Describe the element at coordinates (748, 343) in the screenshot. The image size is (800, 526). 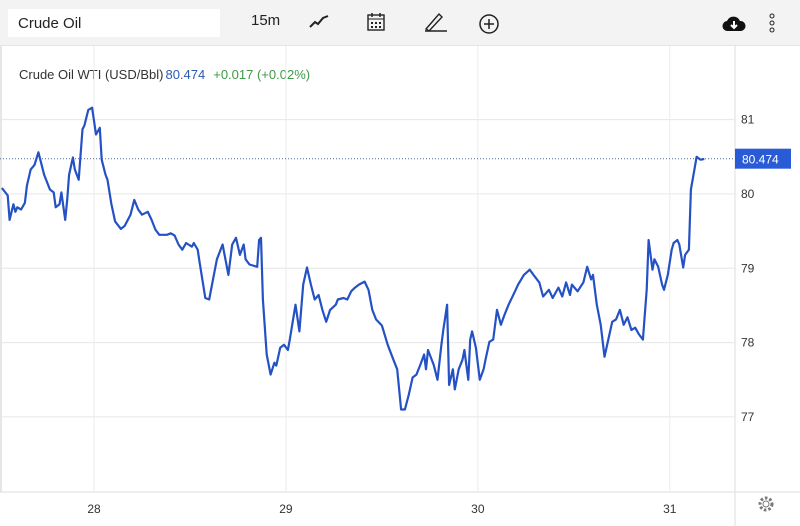
I see `y-tick-label: 78` at that location.